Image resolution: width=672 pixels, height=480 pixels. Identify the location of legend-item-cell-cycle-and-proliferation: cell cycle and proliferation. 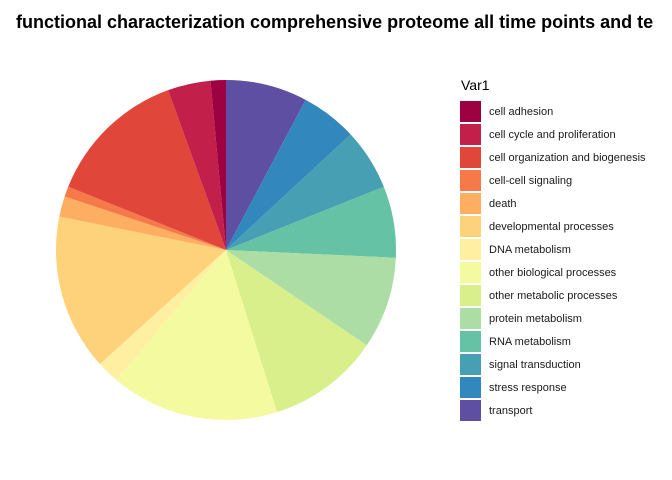
(553, 134).